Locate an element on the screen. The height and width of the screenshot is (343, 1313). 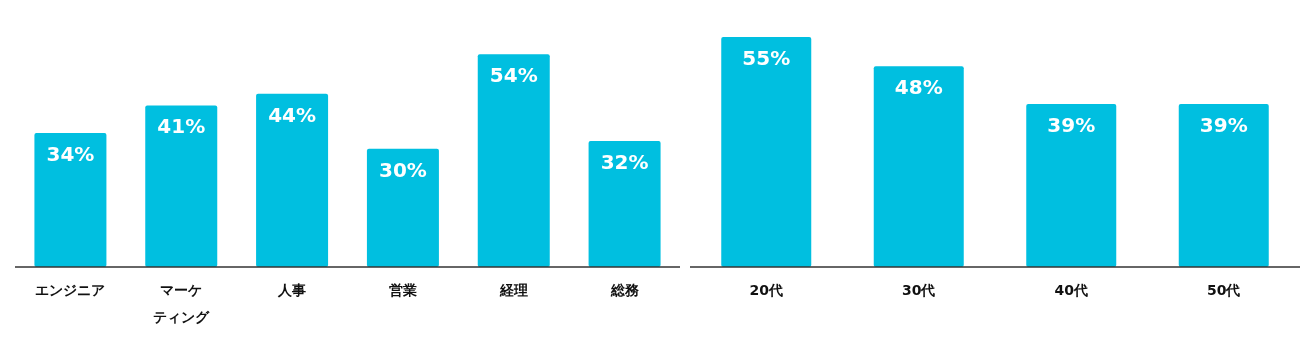
data-label: 55% is located at coordinates (766, 58).